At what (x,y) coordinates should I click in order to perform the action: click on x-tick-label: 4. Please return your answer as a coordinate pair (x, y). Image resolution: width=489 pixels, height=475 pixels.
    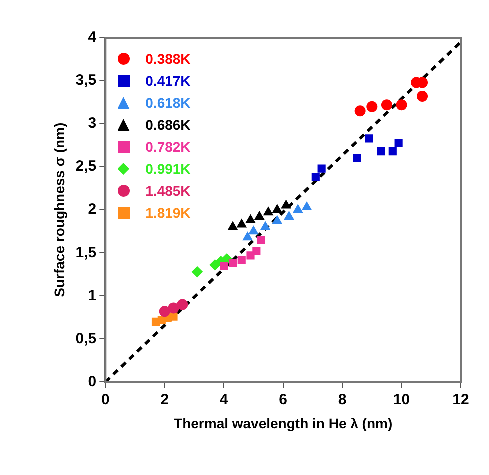
    Looking at the image, I should click on (224, 399).